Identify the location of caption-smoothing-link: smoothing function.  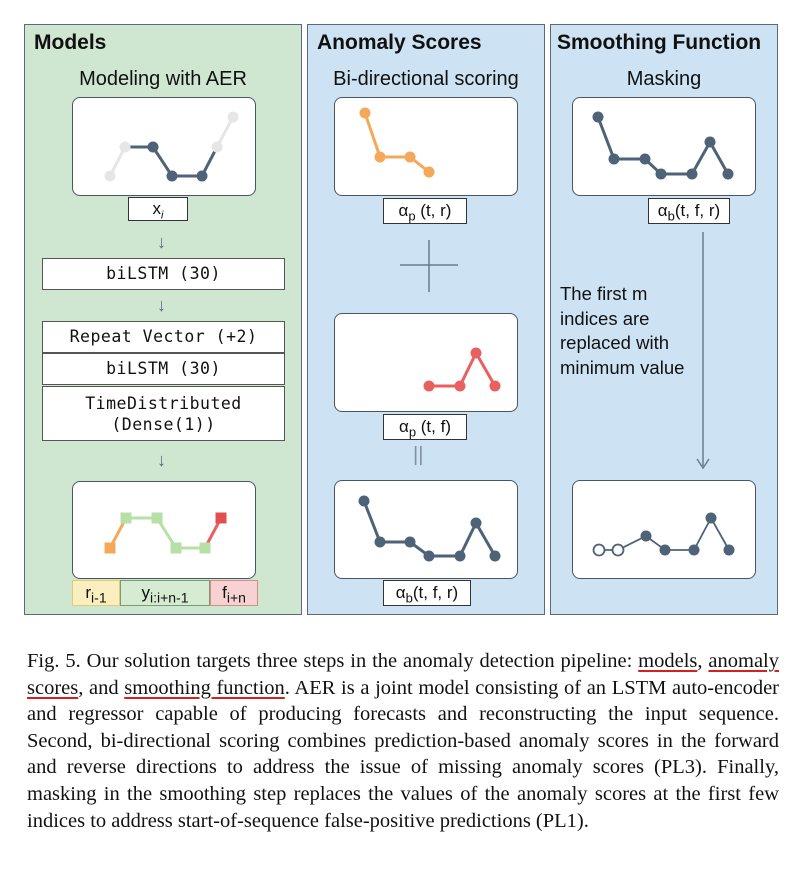
(204, 687).